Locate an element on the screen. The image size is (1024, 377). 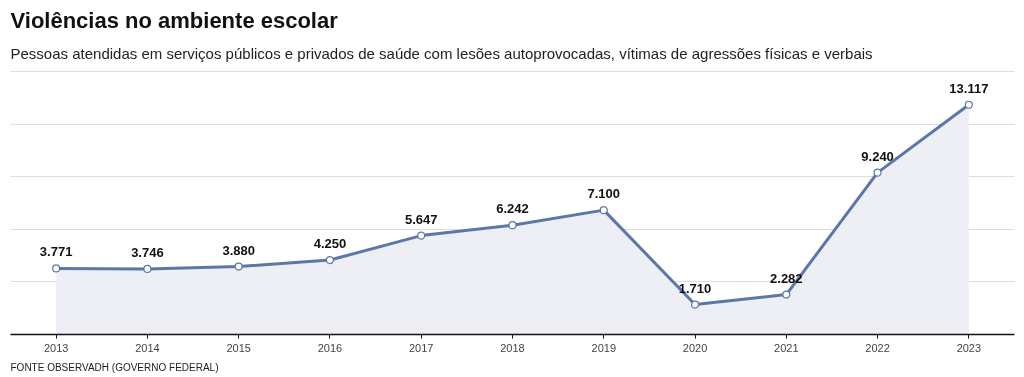
x-tick-label: 2021 is located at coordinates (786, 347).